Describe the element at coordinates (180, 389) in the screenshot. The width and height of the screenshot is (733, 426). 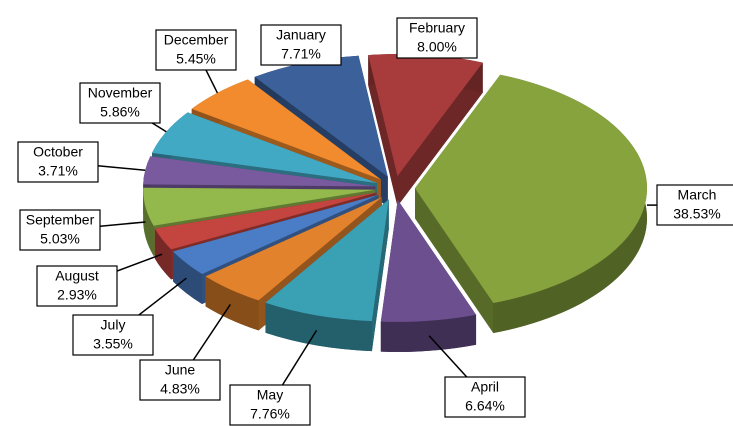
I see `slice-value: 4.83%` at that location.